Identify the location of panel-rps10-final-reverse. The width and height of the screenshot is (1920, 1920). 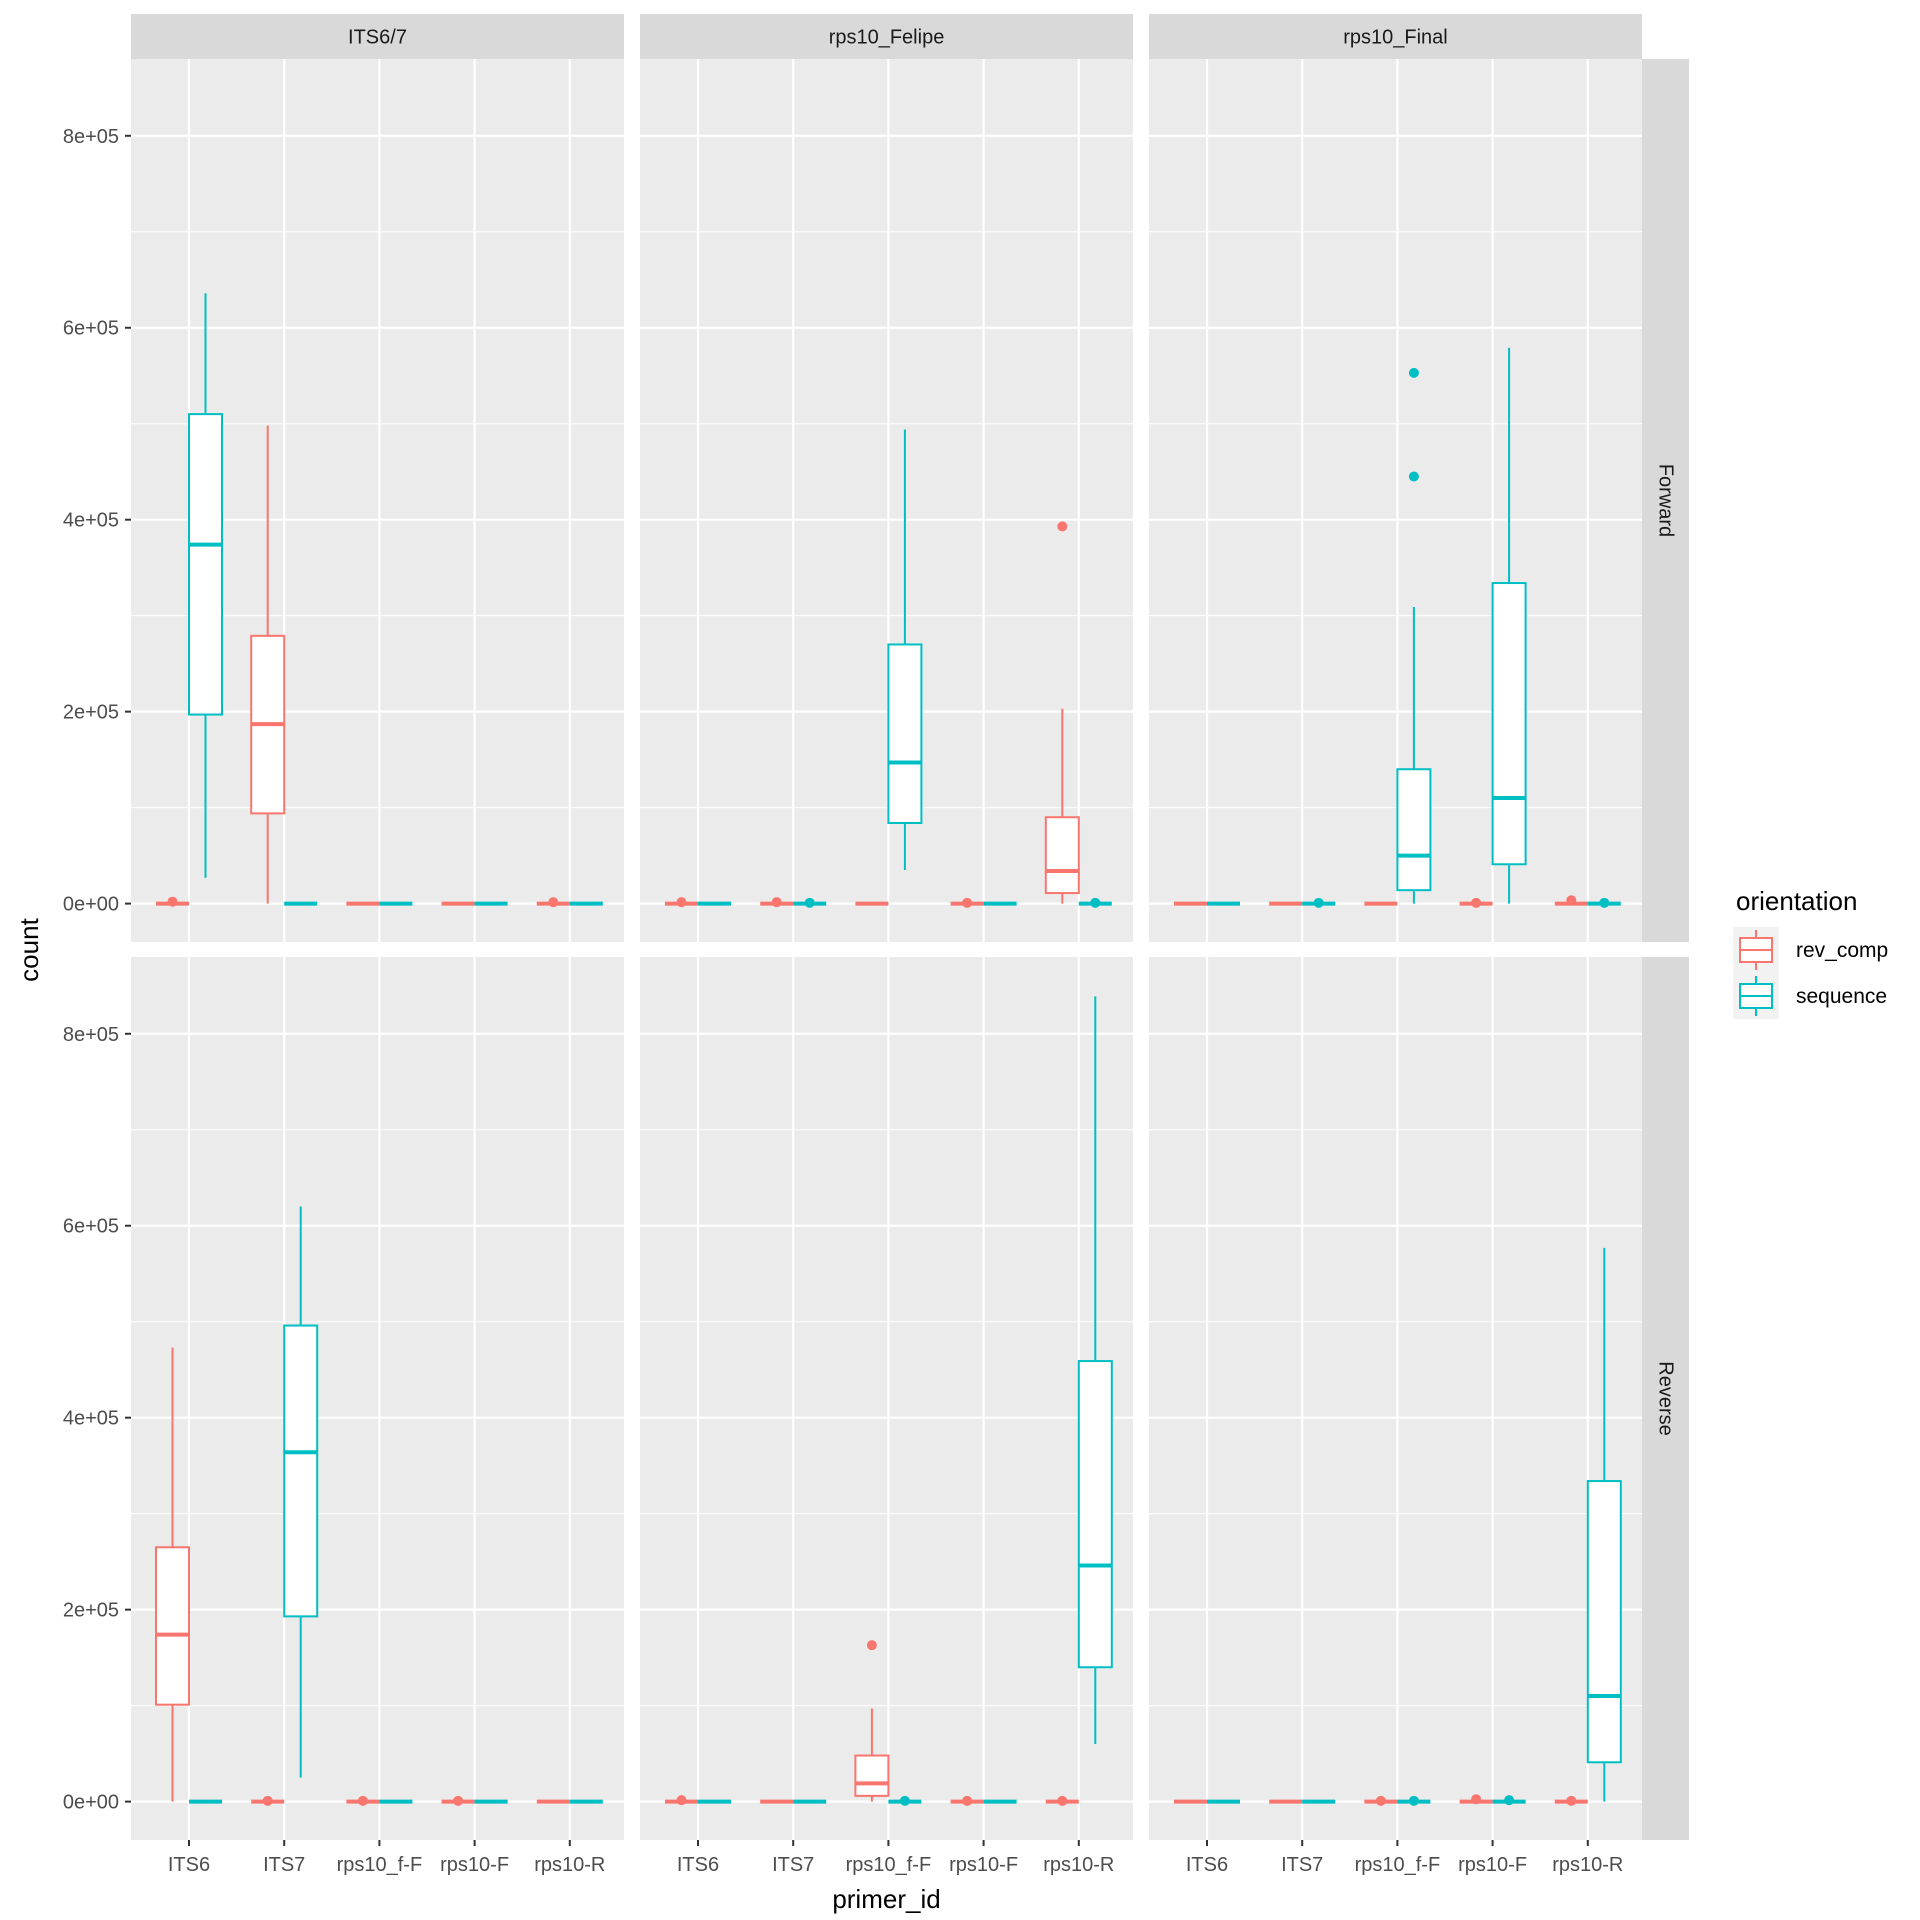
(1395, 1398).